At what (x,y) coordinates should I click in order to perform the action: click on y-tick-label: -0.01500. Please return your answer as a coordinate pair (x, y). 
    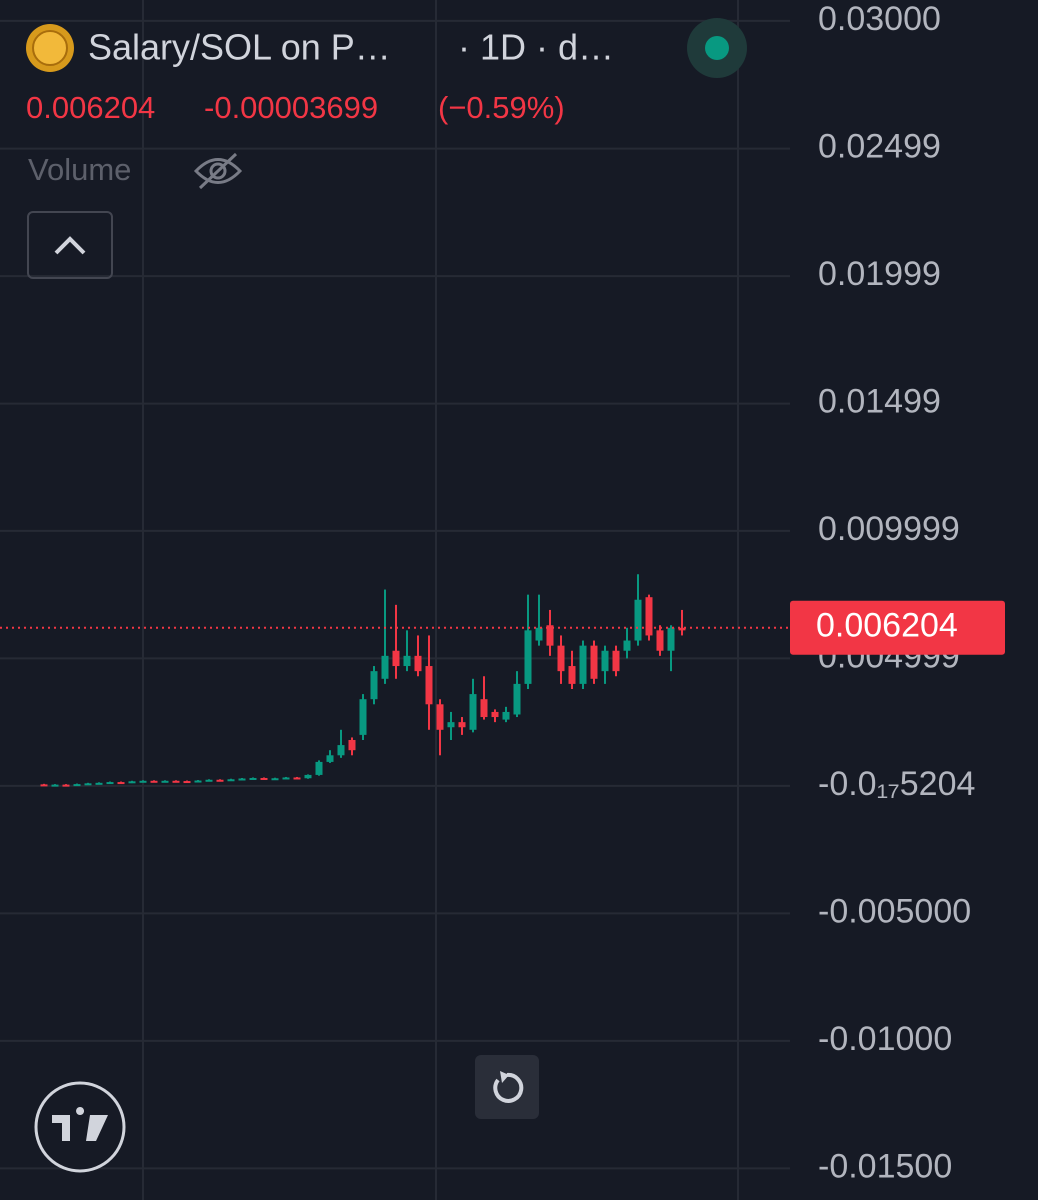
    Looking at the image, I should click on (885, 1166).